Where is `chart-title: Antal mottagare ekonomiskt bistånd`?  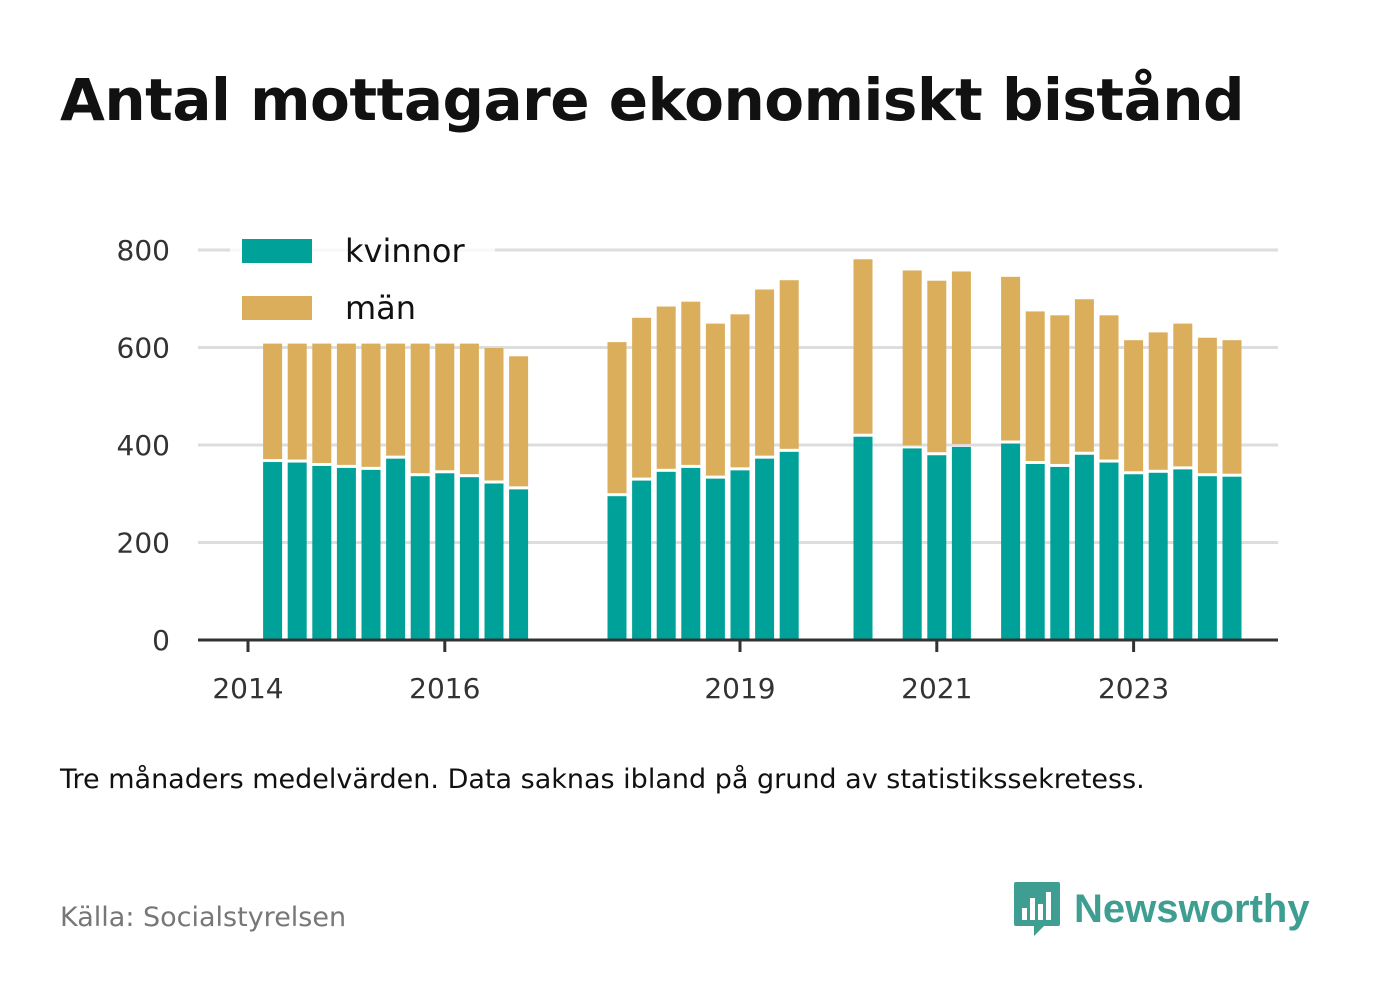 chart-title: Antal mottagare ekonomiskt bistånd is located at coordinates (652, 100).